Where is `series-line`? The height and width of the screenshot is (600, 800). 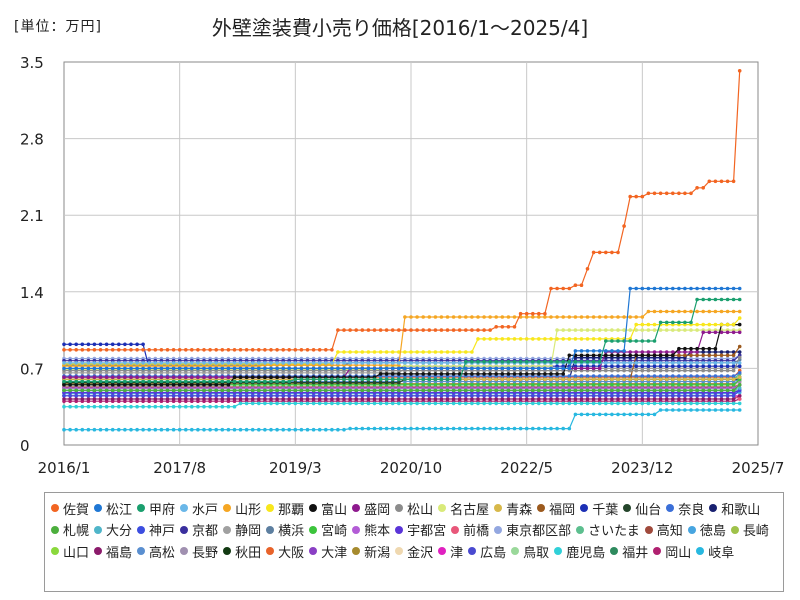
series-line is located at coordinates (402, 364).